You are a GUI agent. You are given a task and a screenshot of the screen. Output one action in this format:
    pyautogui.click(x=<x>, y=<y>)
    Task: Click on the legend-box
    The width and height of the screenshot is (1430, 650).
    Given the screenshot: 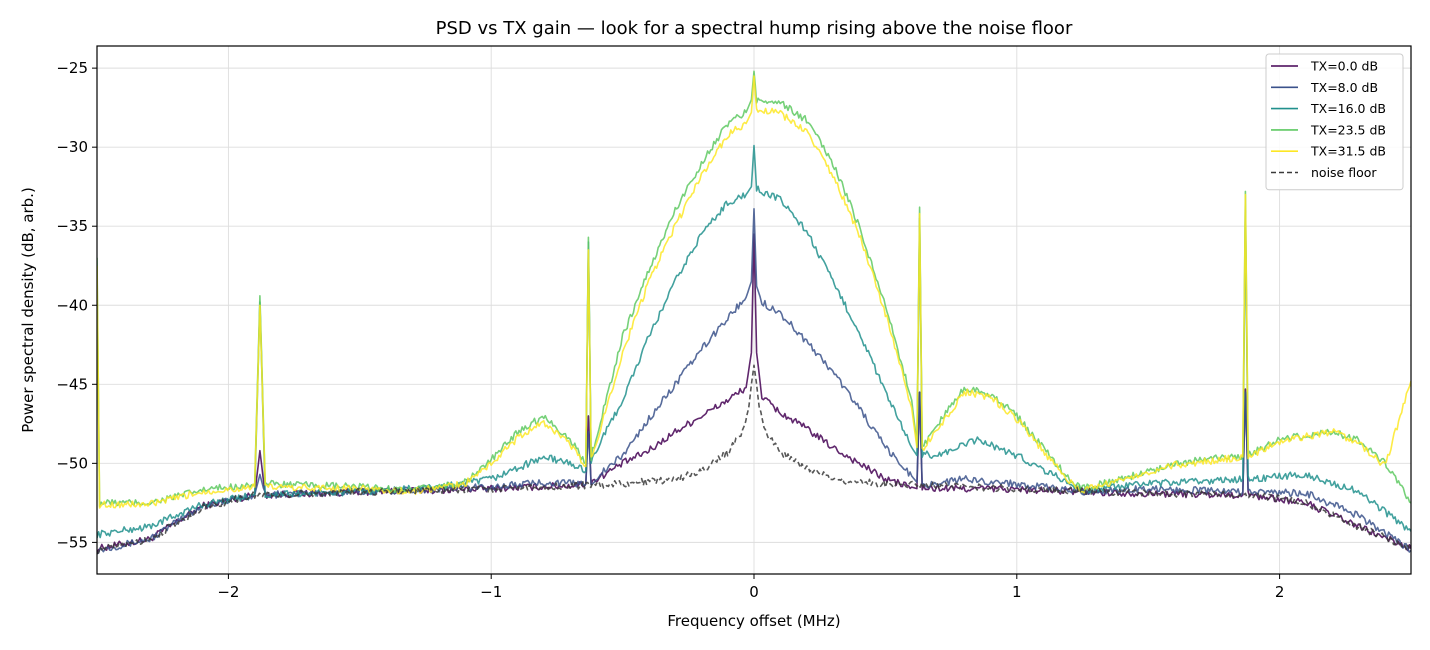 What is the action you would take?
    pyautogui.click(x=1334, y=122)
    